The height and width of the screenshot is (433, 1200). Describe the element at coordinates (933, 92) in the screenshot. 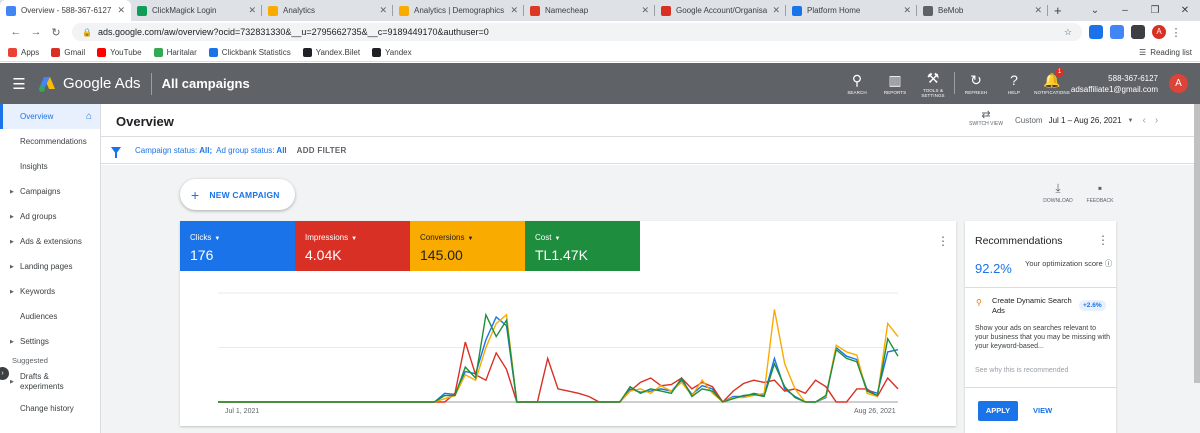

I see `tools-label: TOOLS & SETTINGS` at that location.